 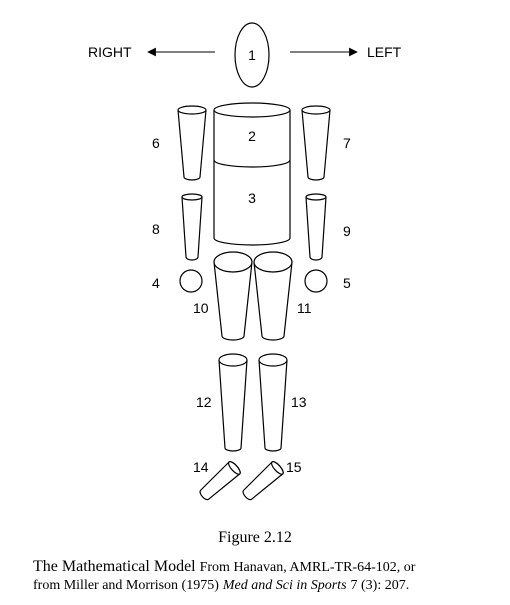 I want to click on right-shank-segment, so click(x=233, y=405).